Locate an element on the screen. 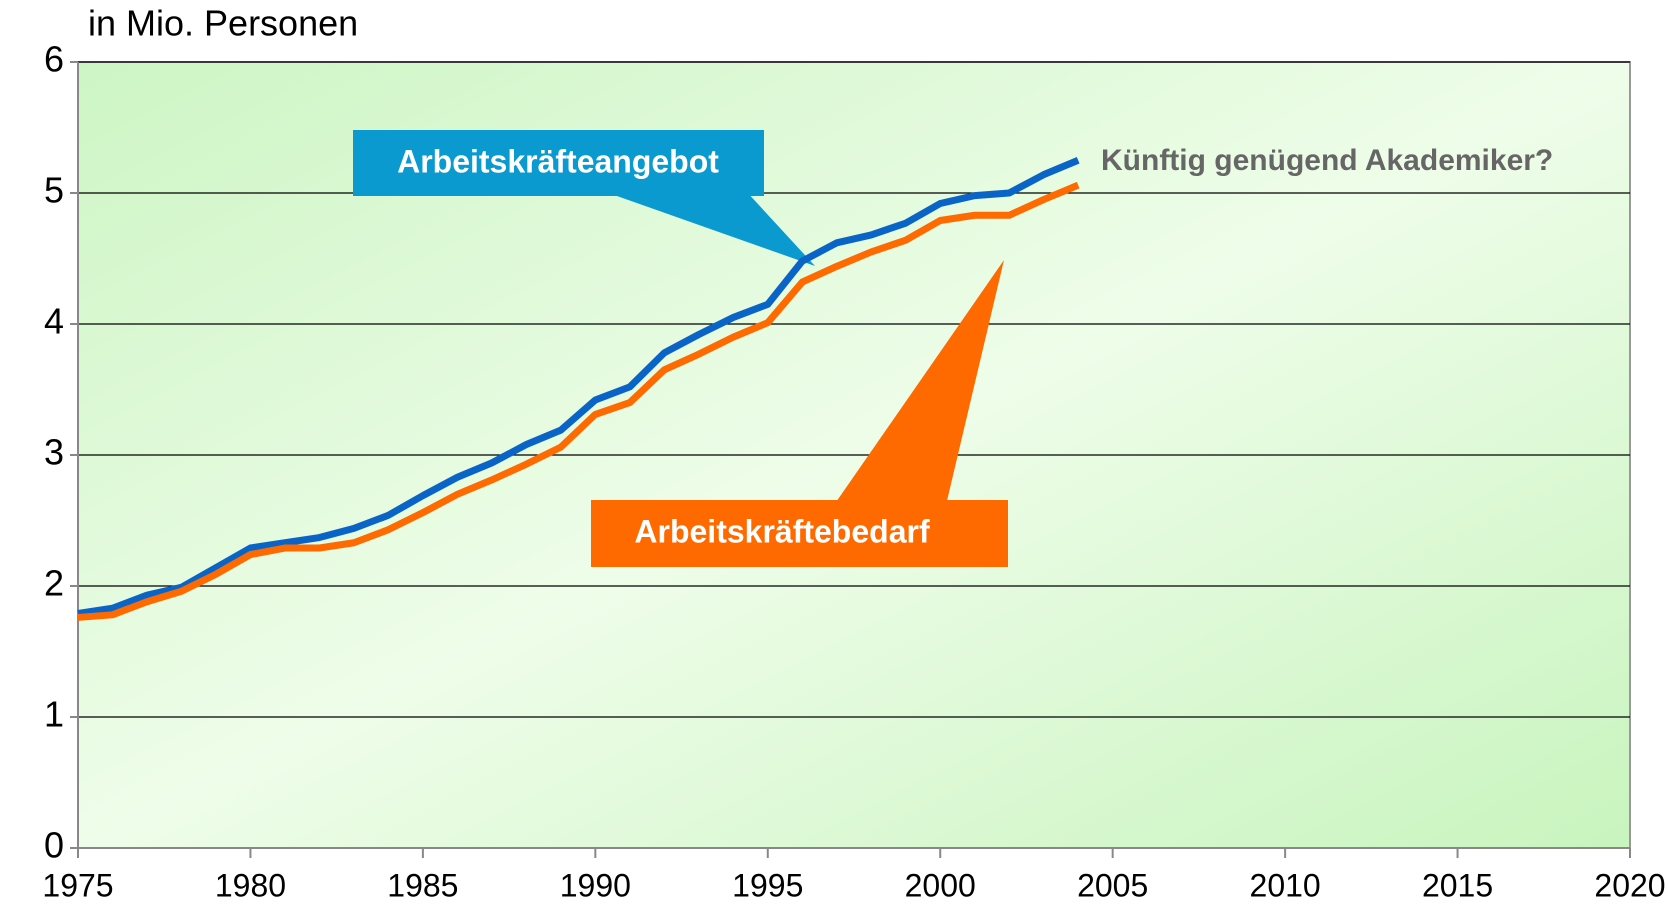  legend-label: Arbeitskräftebedarf is located at coordinates (782, 531).